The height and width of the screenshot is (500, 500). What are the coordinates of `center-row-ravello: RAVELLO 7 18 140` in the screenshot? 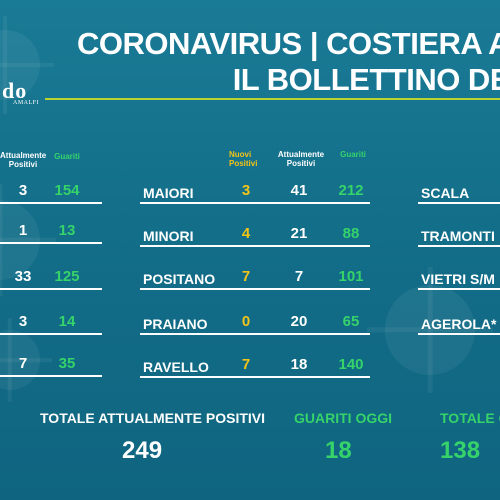 It's located at (255, 366).